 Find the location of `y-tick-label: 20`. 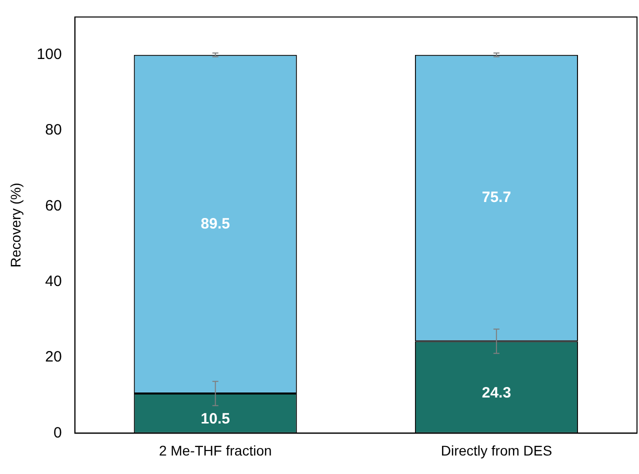

y-tick-label: 20 is located at coordinates (53, 357).